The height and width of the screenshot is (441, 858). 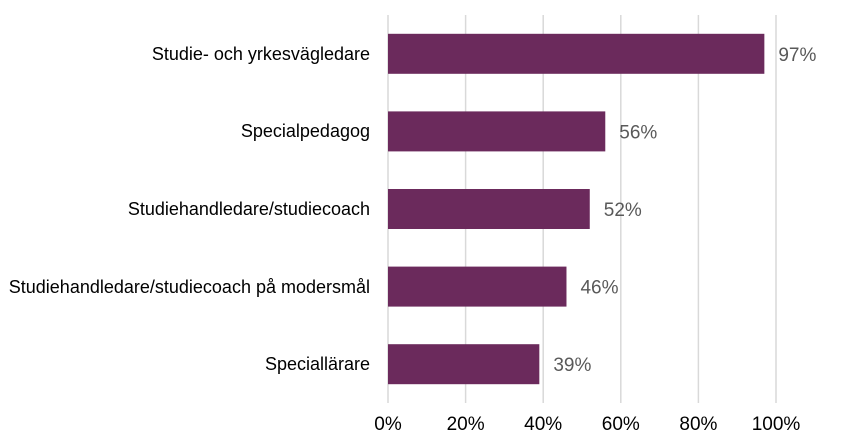 What do you see at coordinates (623, 210) in the screenshot?
I see `value-label: 52%` at bounding box center [623, 210].